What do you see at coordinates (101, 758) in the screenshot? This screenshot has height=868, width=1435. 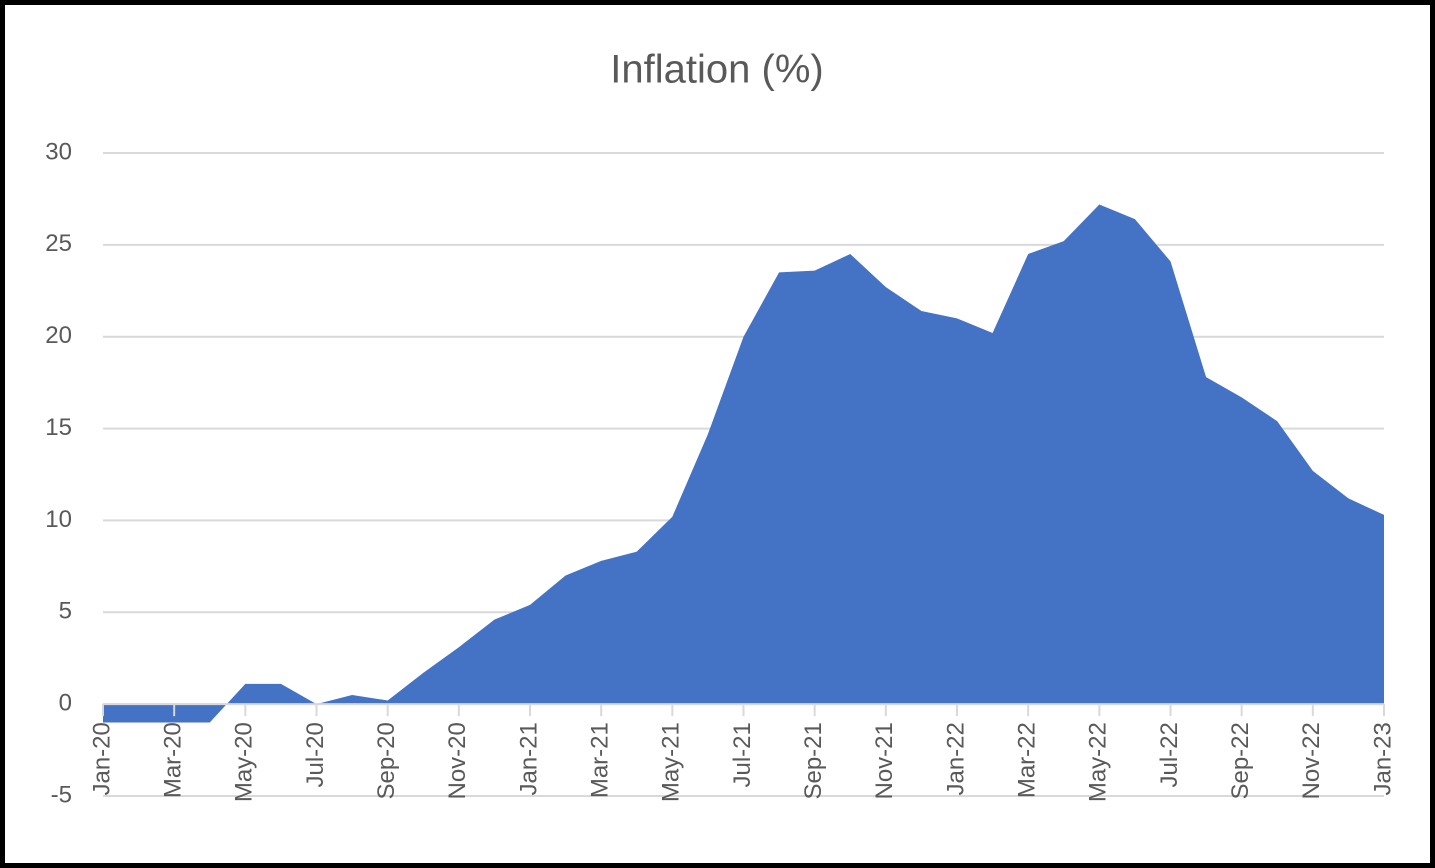 I see `x-tick-label: Jan-20` at bounding box center [101, 758].